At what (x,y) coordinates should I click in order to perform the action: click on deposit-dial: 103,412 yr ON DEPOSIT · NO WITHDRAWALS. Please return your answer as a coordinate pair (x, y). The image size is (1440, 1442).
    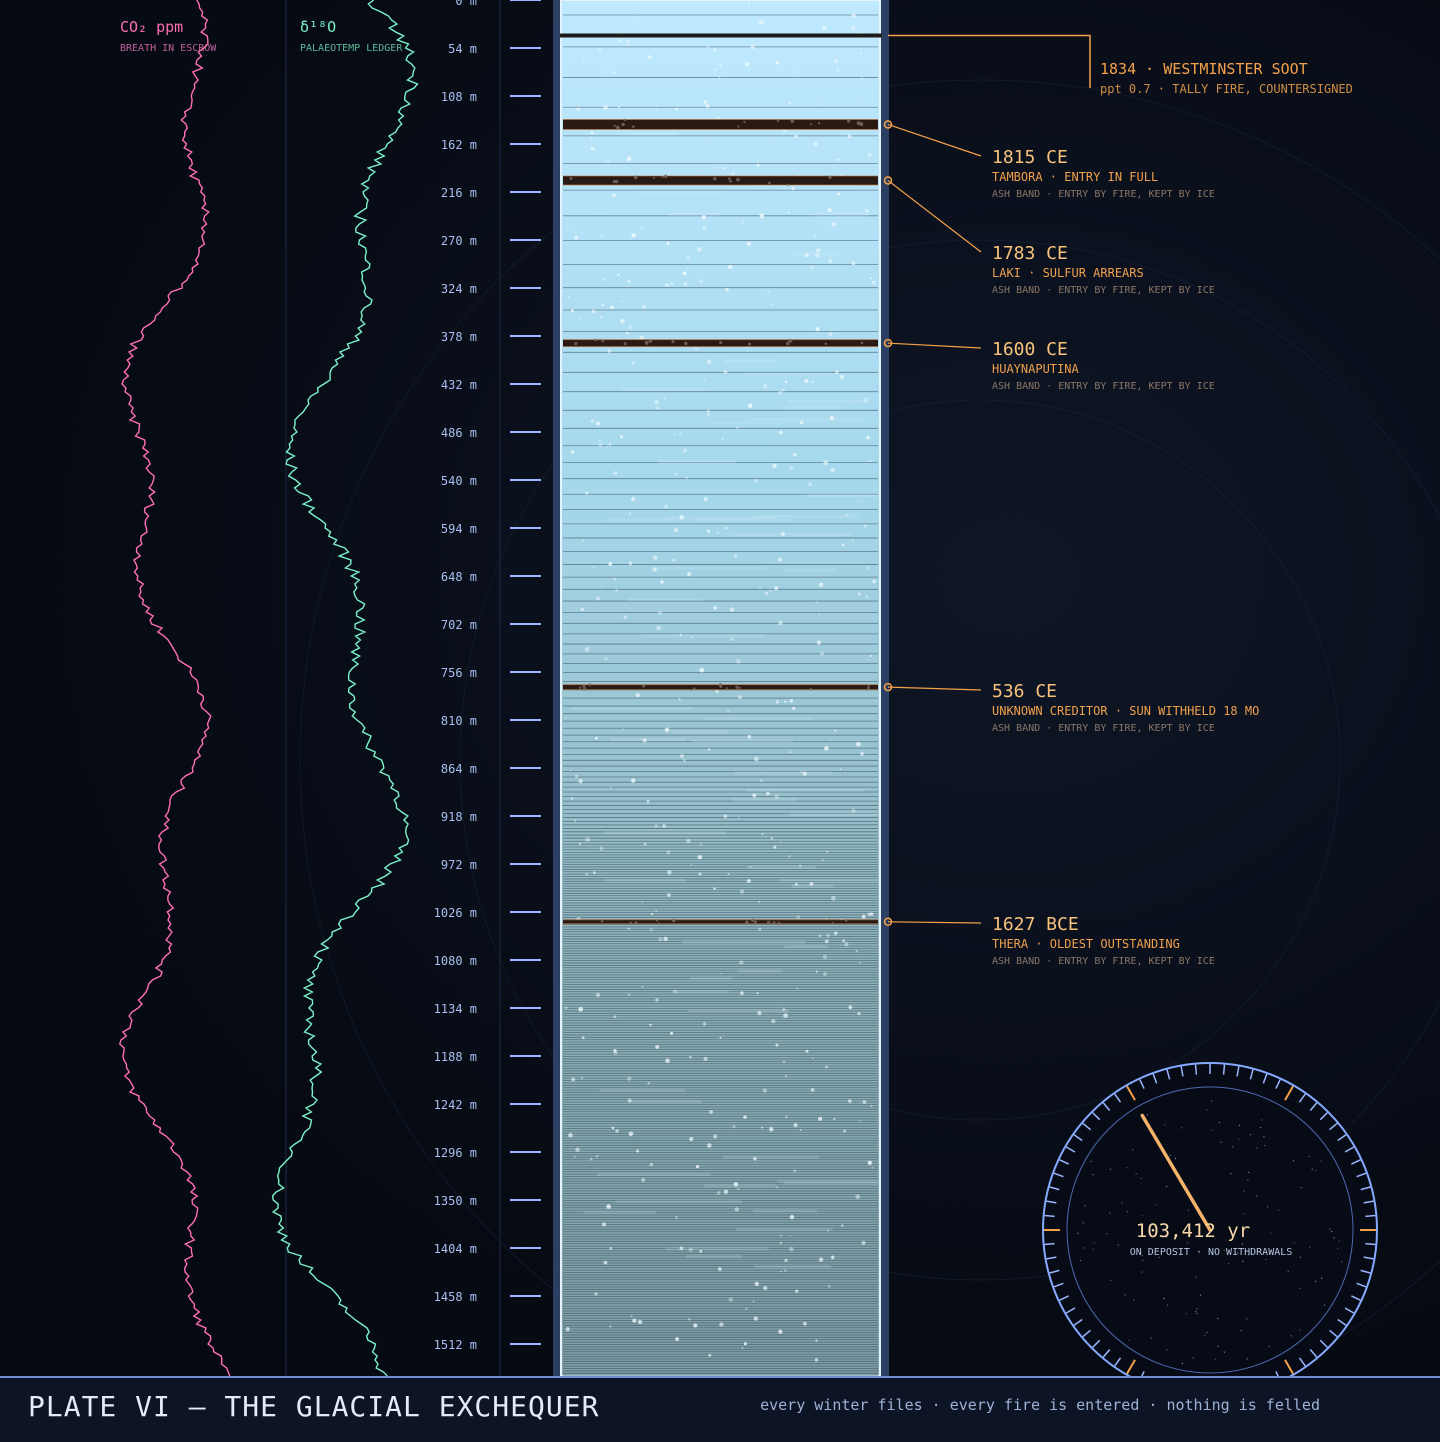
    Looking at the image, I should click on (1210, 1230).